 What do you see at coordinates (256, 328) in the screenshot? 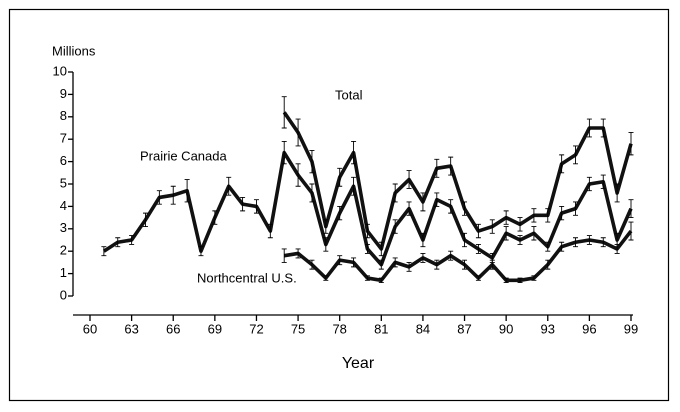
I see `x-tick-label: 72` at bounding box center [256, 328].